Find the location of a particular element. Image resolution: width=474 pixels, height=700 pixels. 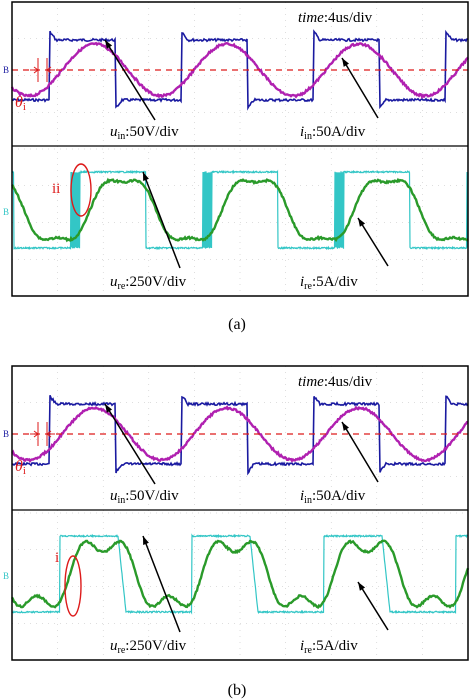

subfigure-label-b: (b) is located at coordinates (237, 690).